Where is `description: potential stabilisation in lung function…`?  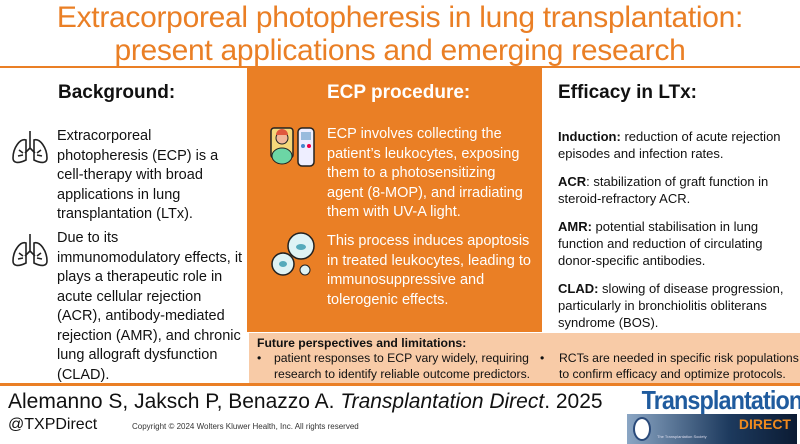
description: potential stabilisation in lung function… is located at coordinates (660, 243).